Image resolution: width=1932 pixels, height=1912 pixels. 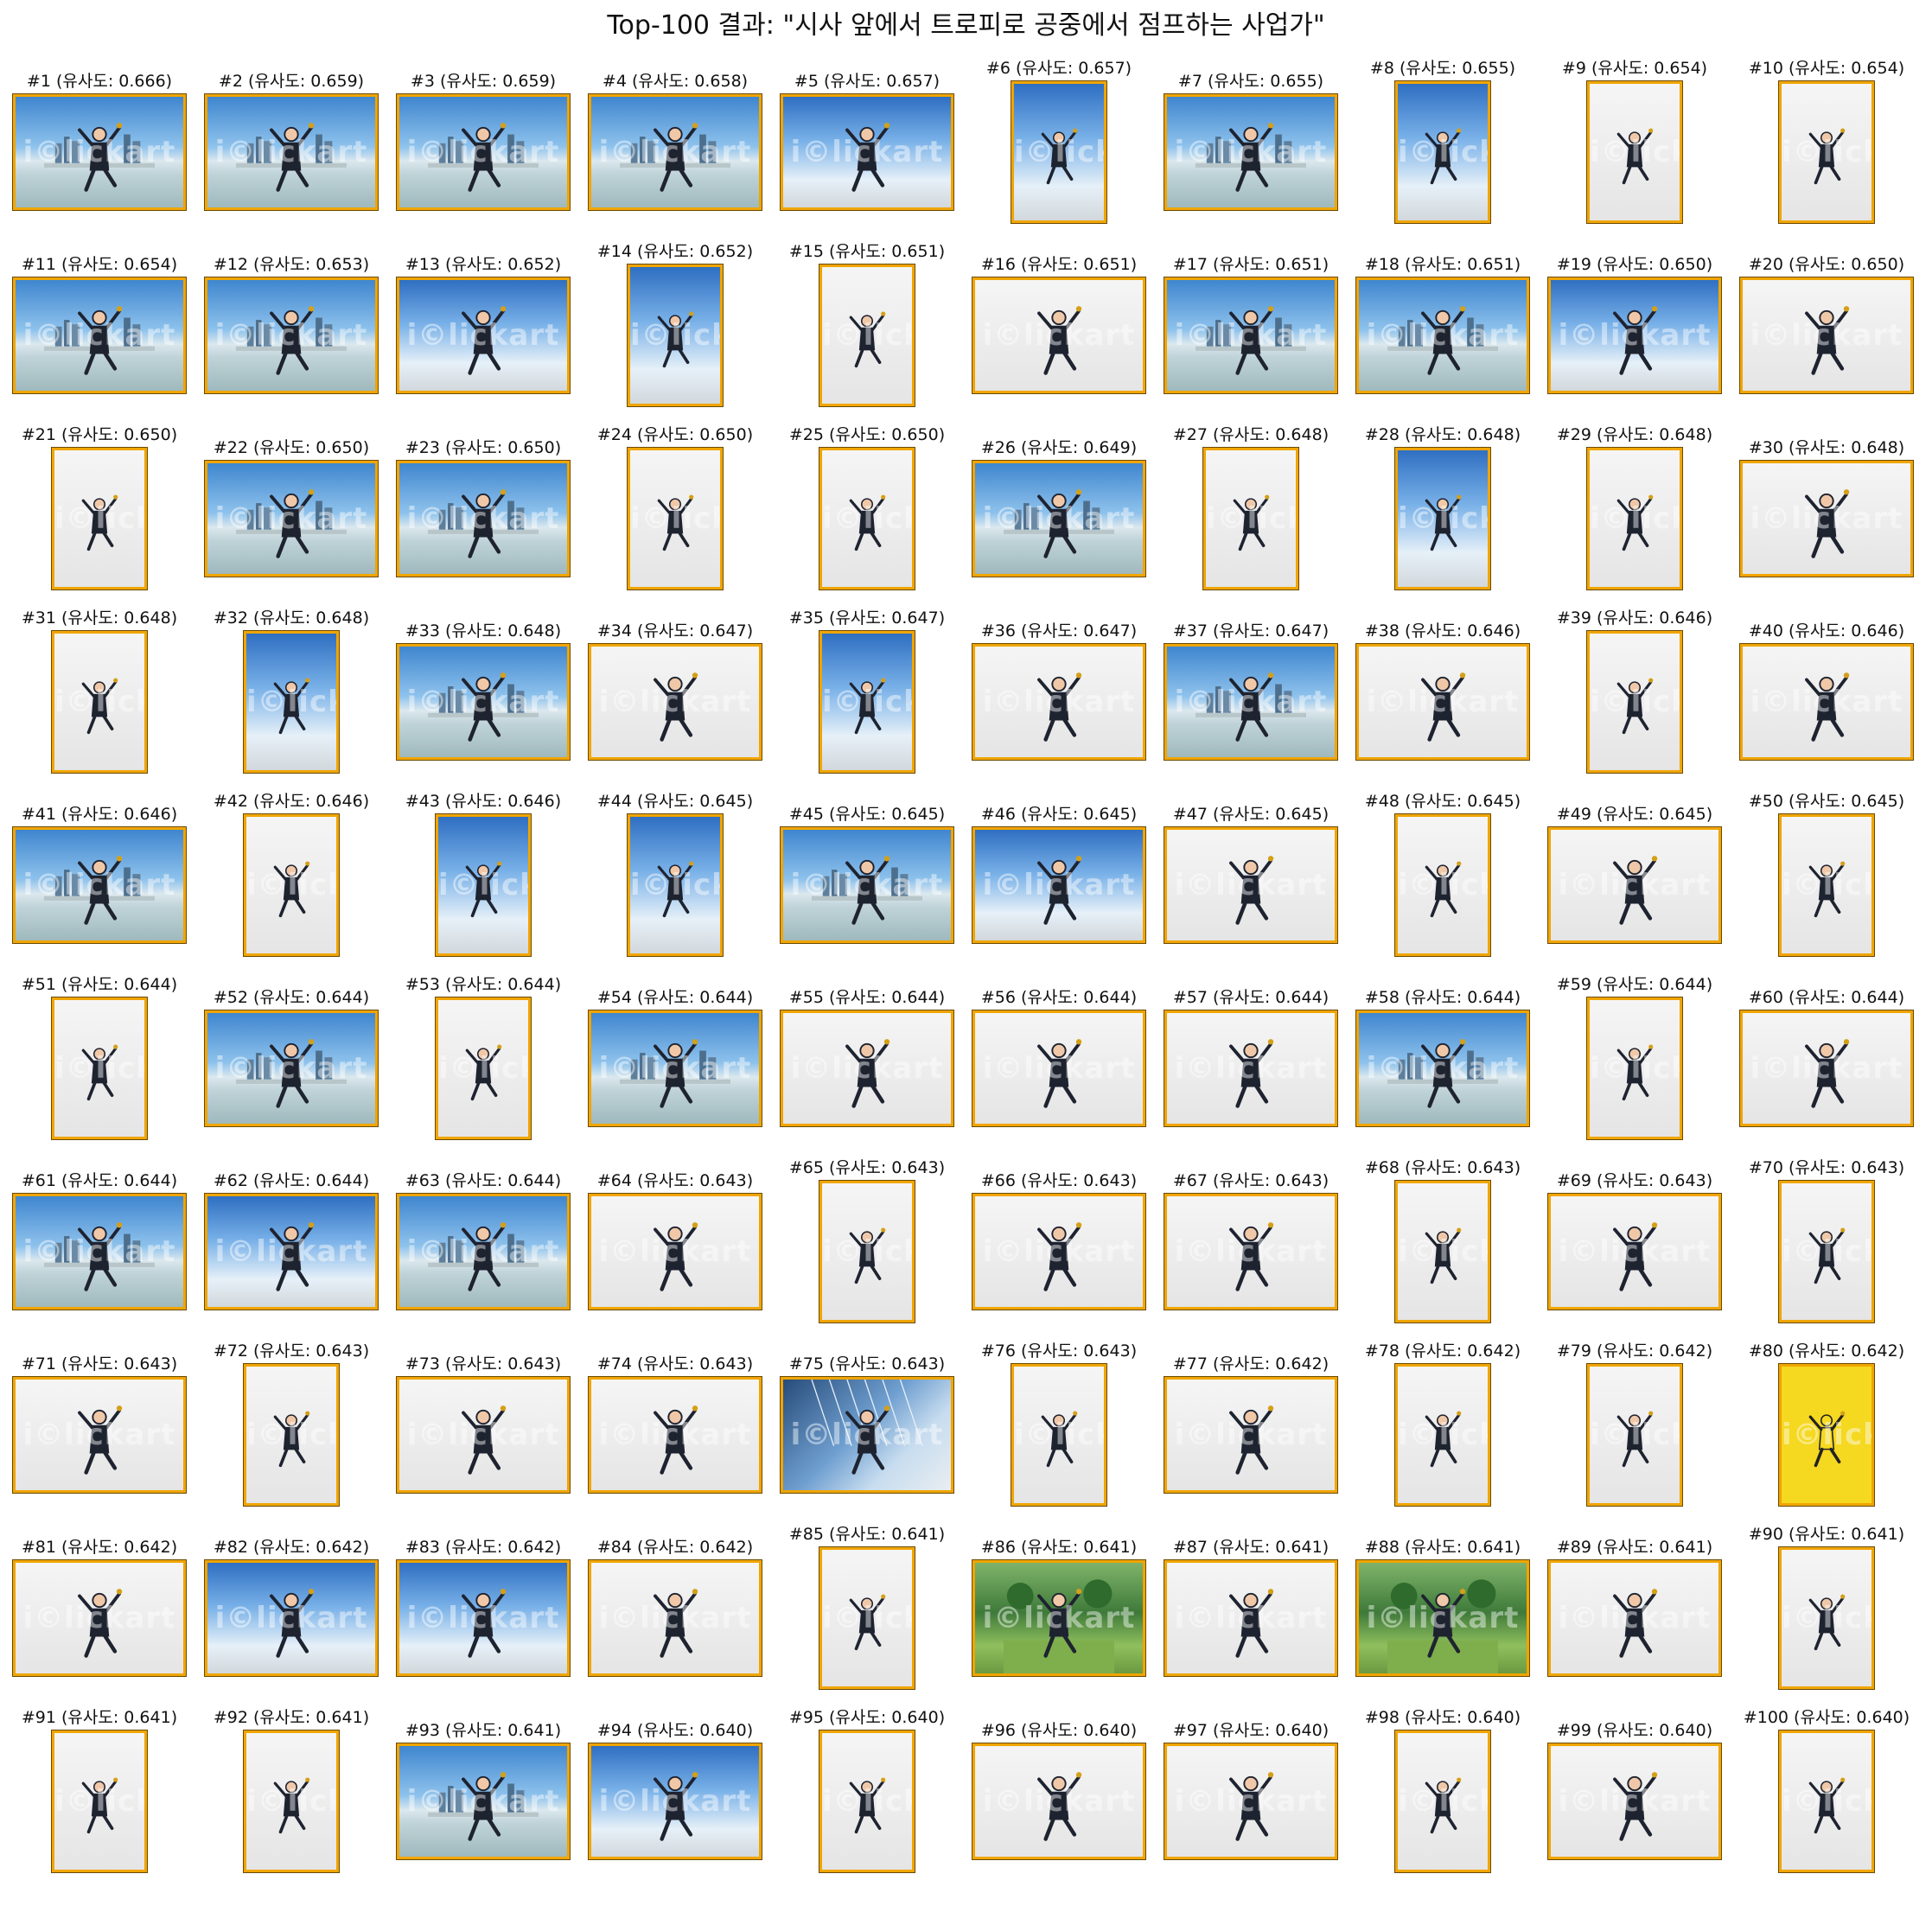 I want to click on result-item: #42 (유사도: 0.646), so click(x=291, y=867).